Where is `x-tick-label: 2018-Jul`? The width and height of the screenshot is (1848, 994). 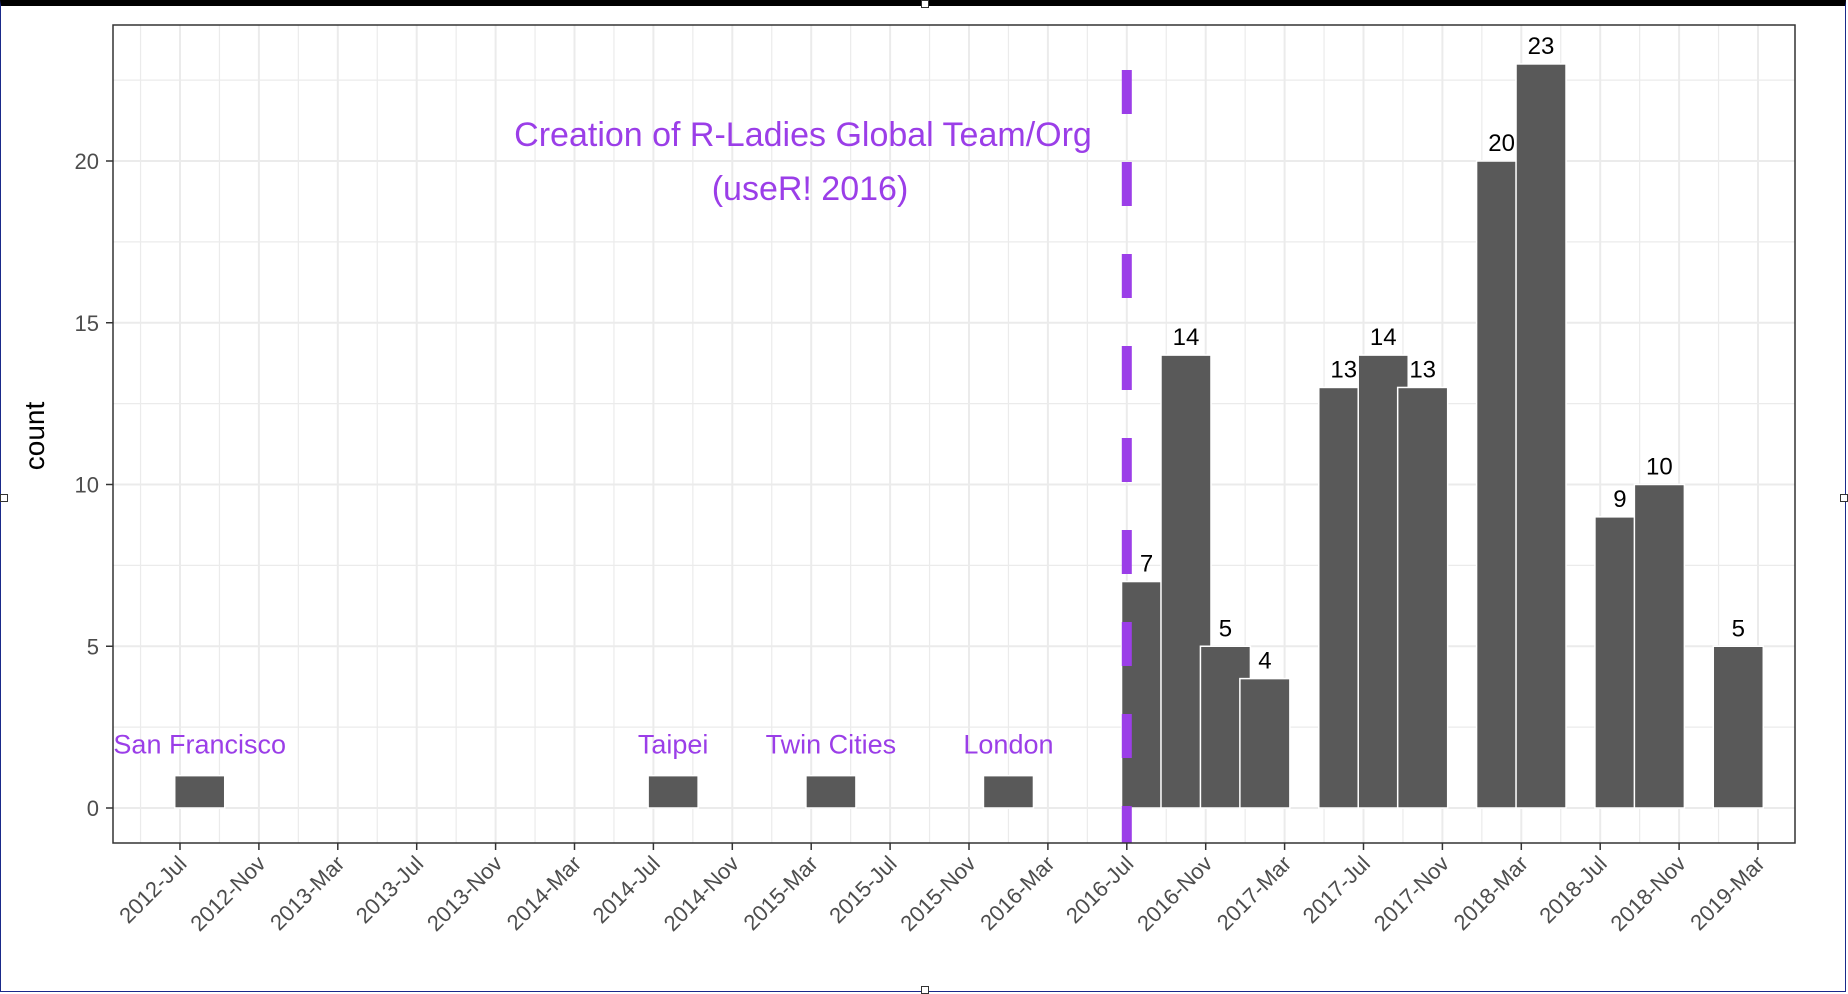
x-tick-label: 2018-Jul is located at coordinates (1572, 889).